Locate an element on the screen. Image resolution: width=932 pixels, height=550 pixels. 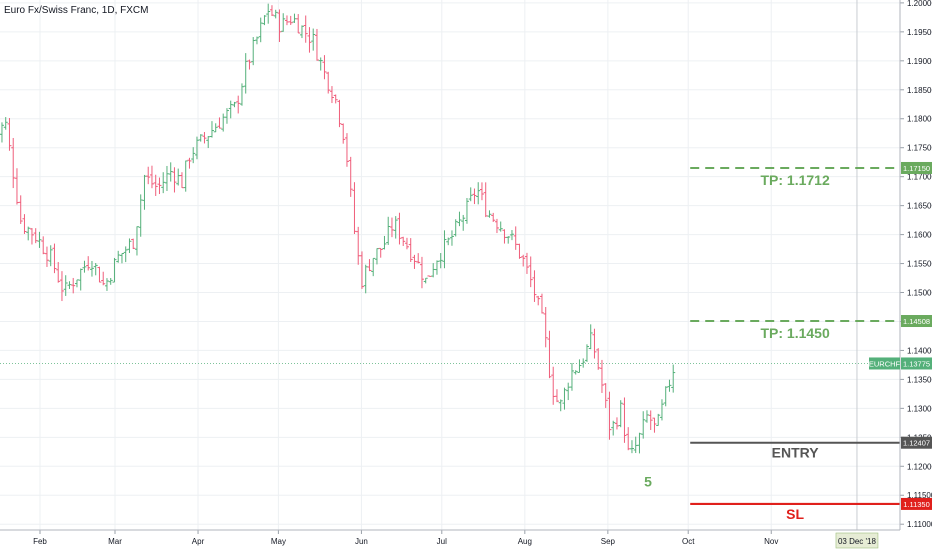
chart-title: Euro Fx/Swiss Franc, 1D, FXCM is located at coordinates (76, 10).